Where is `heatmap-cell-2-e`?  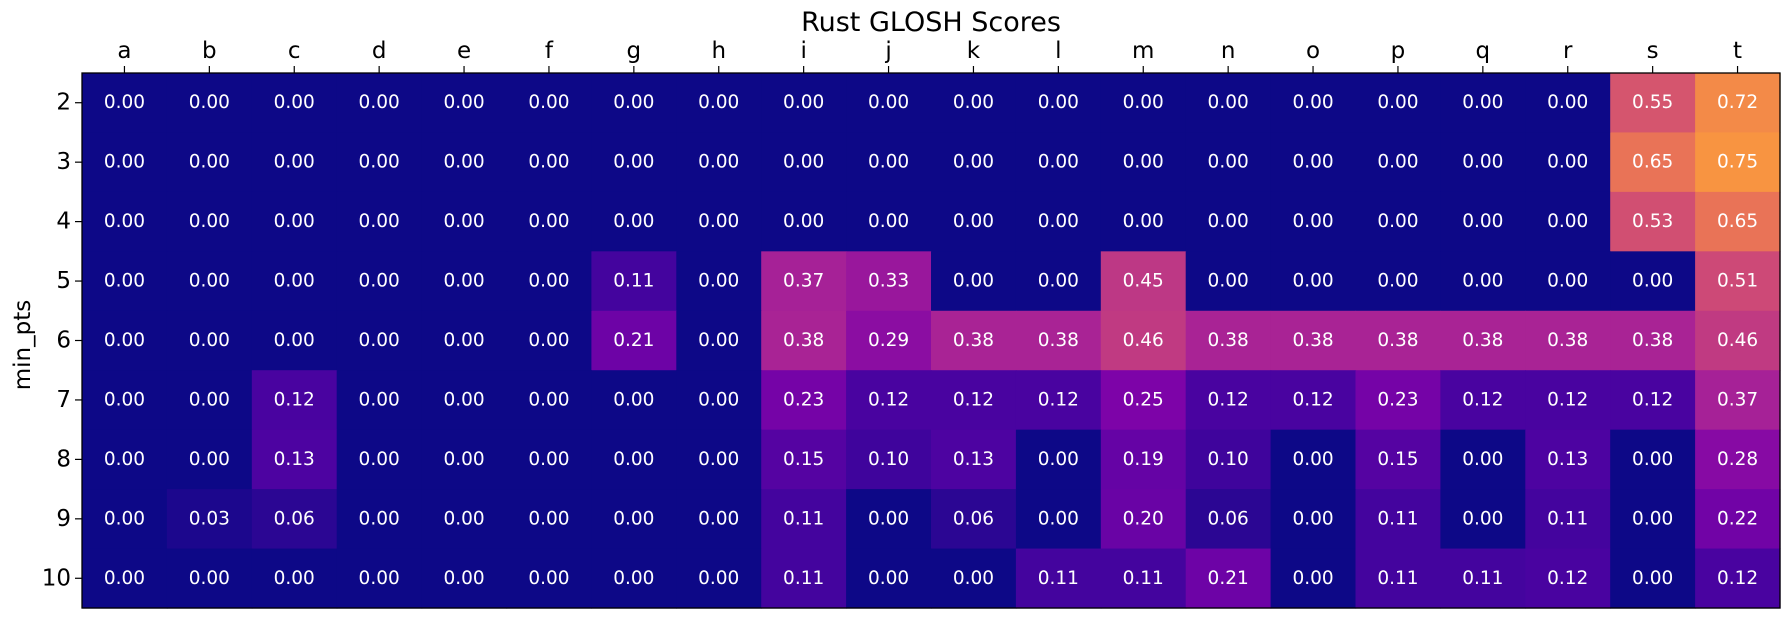
heatmap-cell-2-e is located at coordinates (464, 103).